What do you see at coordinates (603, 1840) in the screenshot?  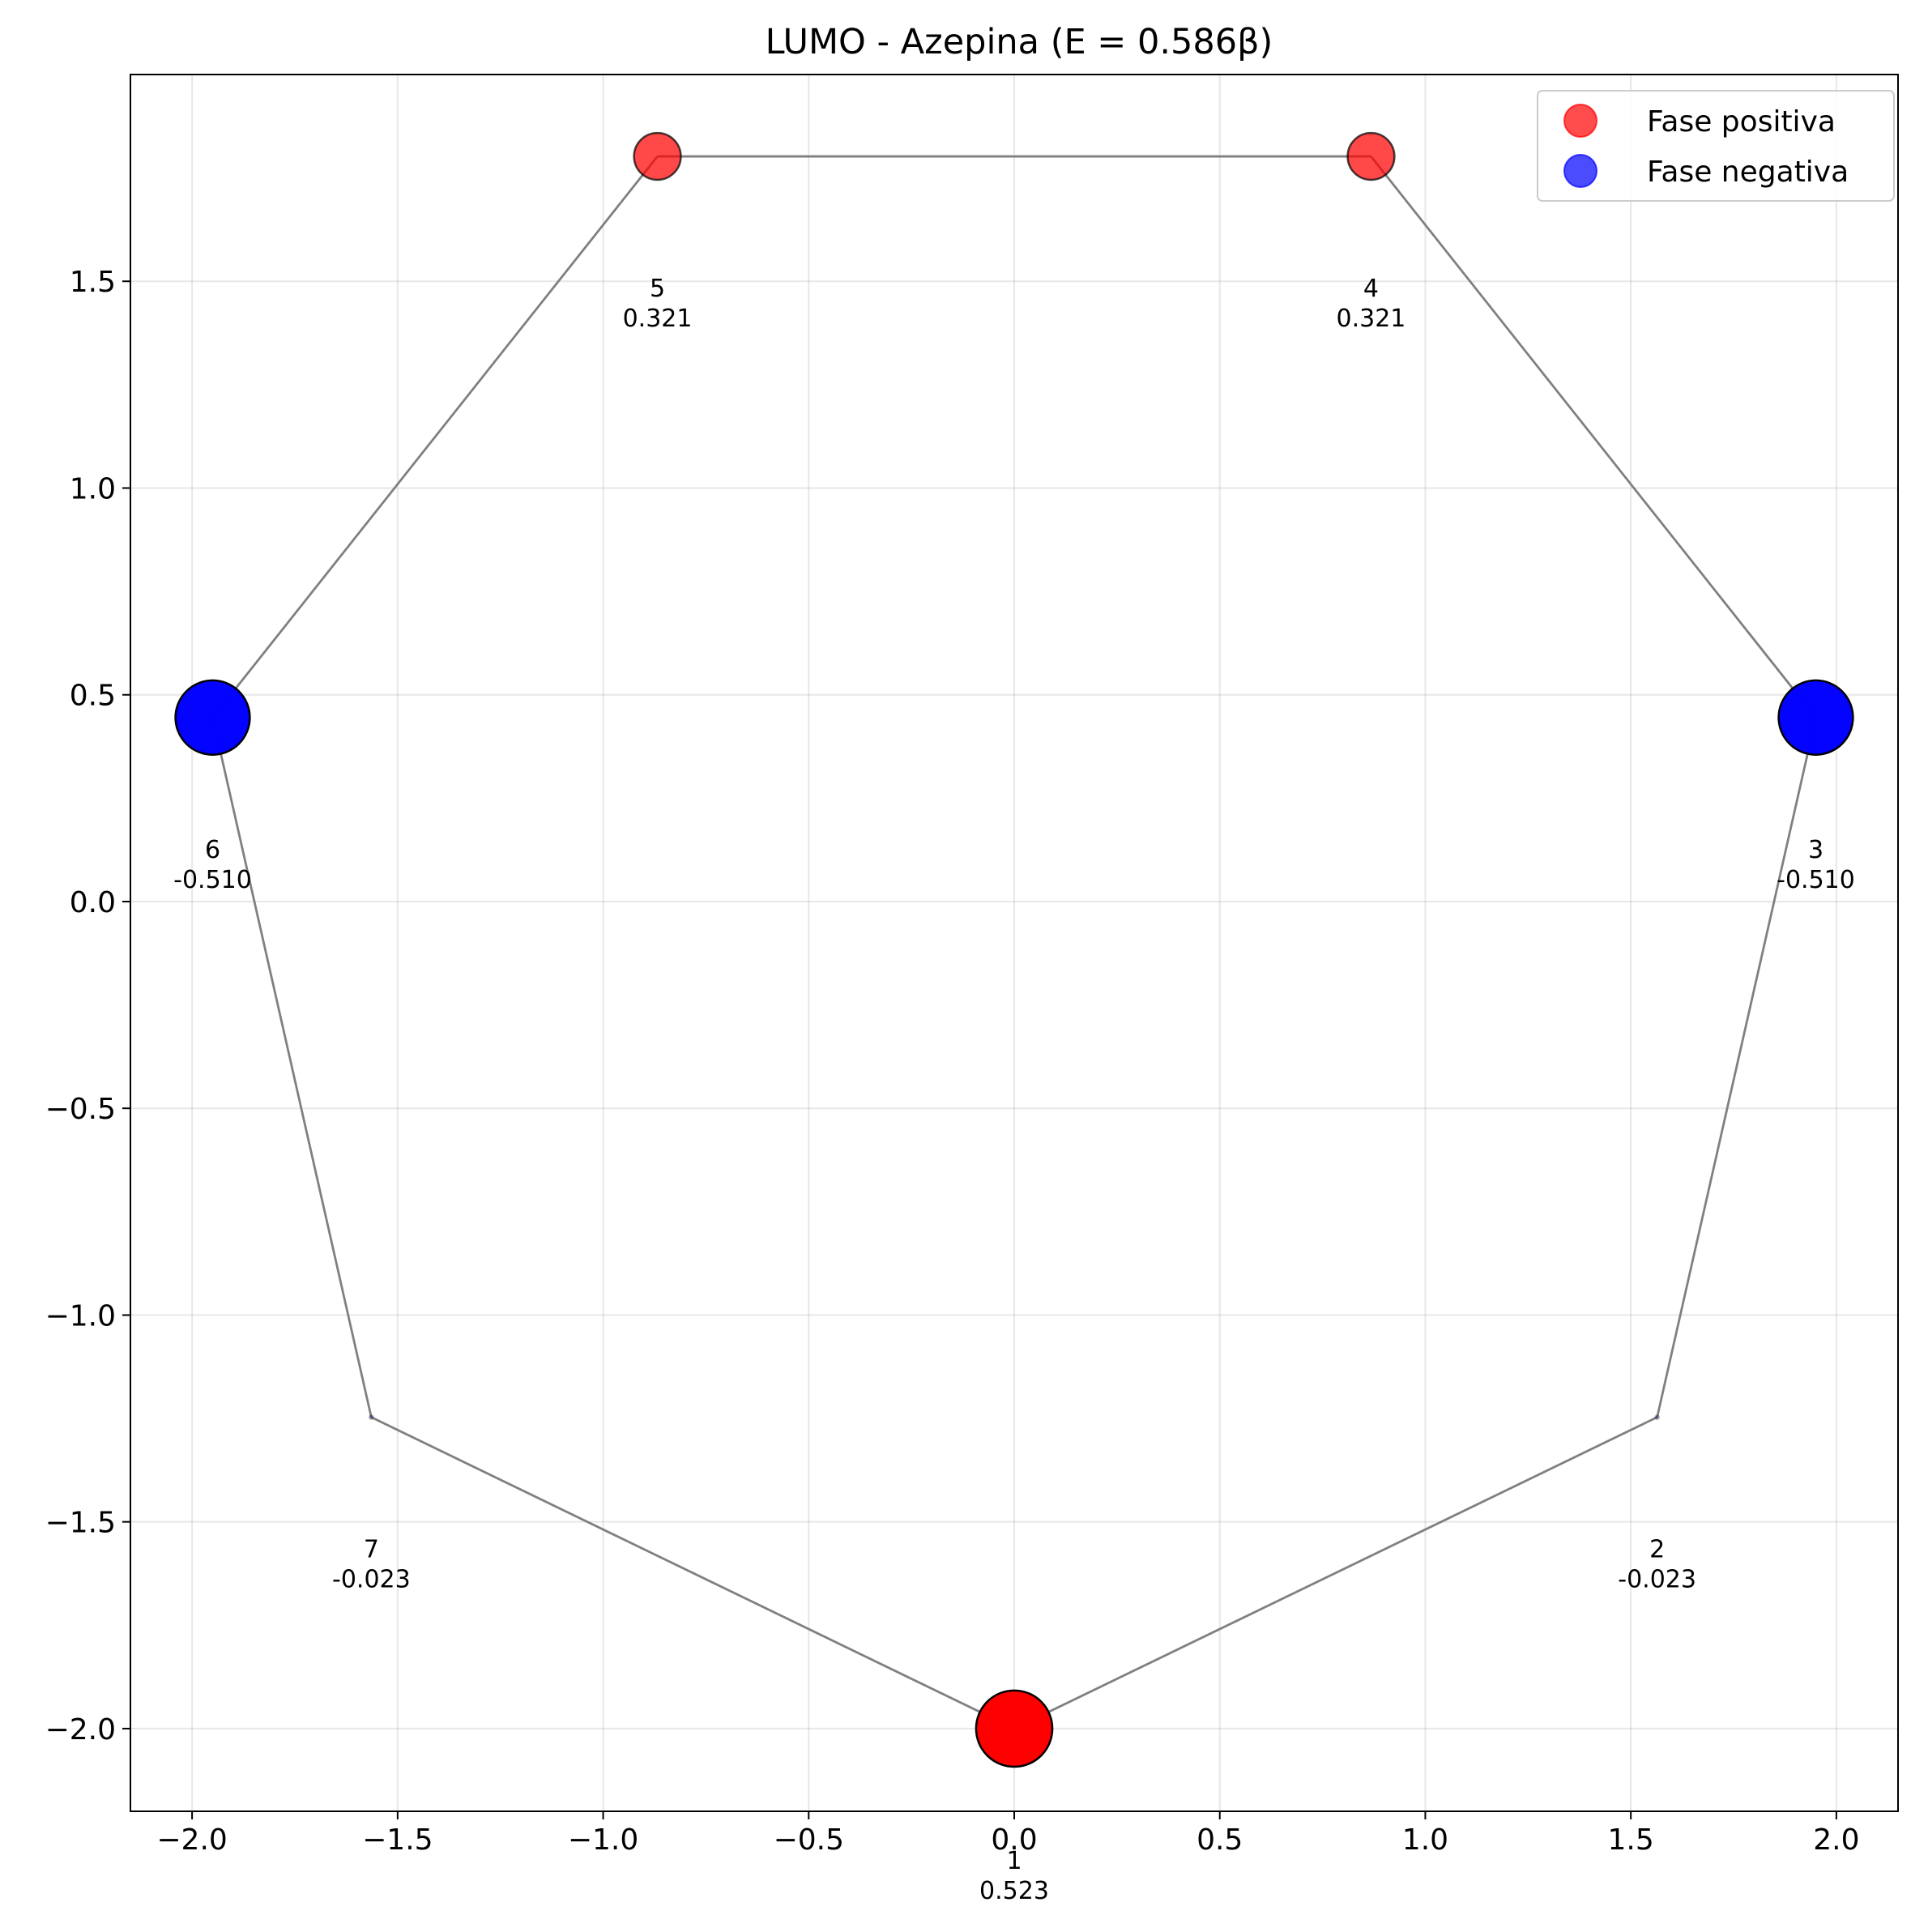 I see `x-tick-label: −1.0` at bounding box center [603, 1840].